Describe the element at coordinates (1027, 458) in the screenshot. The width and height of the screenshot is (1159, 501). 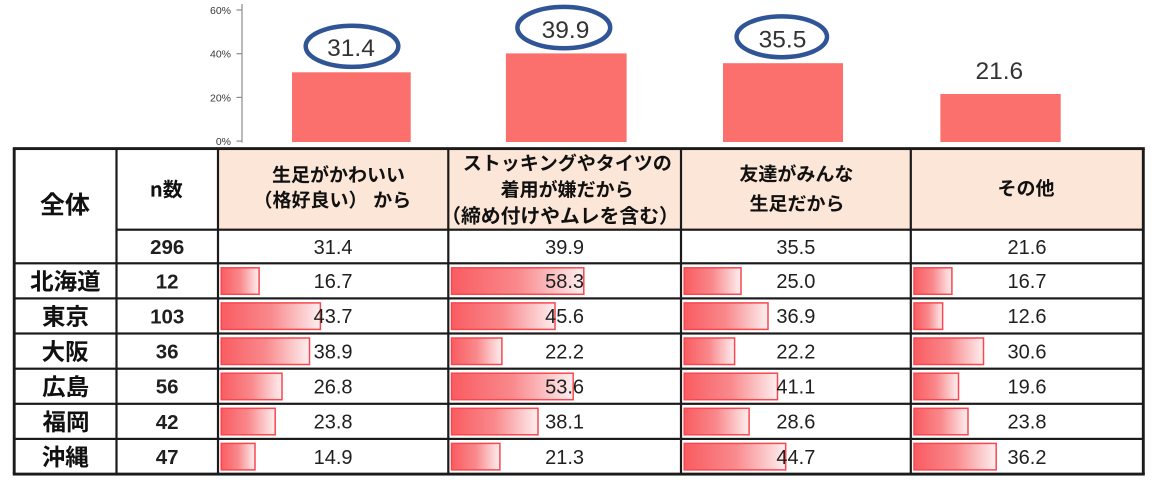
I see `svg-text: 36.2` at that location.